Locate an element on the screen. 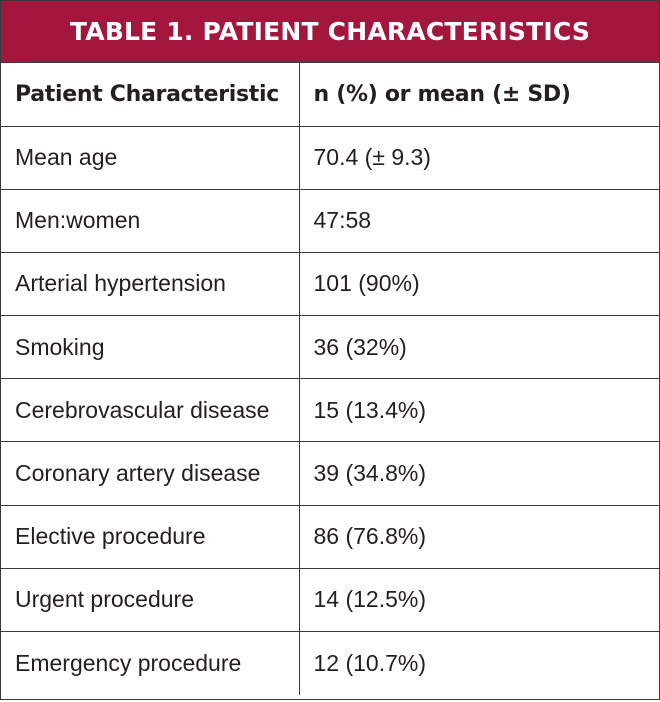  characteristic-cell: Arterial hypertension is located at coordinates (150, 284).